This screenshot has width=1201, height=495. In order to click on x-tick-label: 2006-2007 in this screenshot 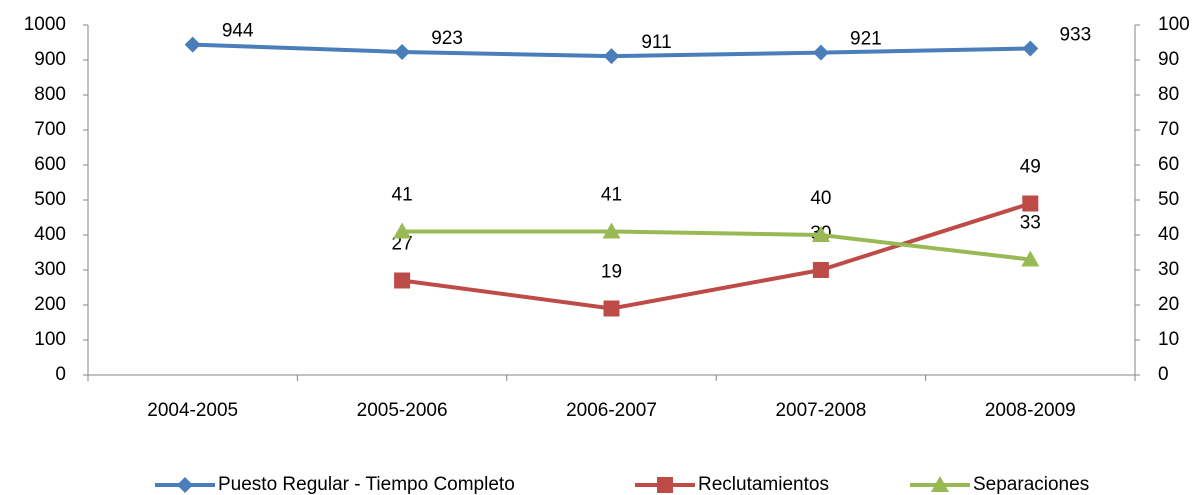, I will do `click(611, 410)`.